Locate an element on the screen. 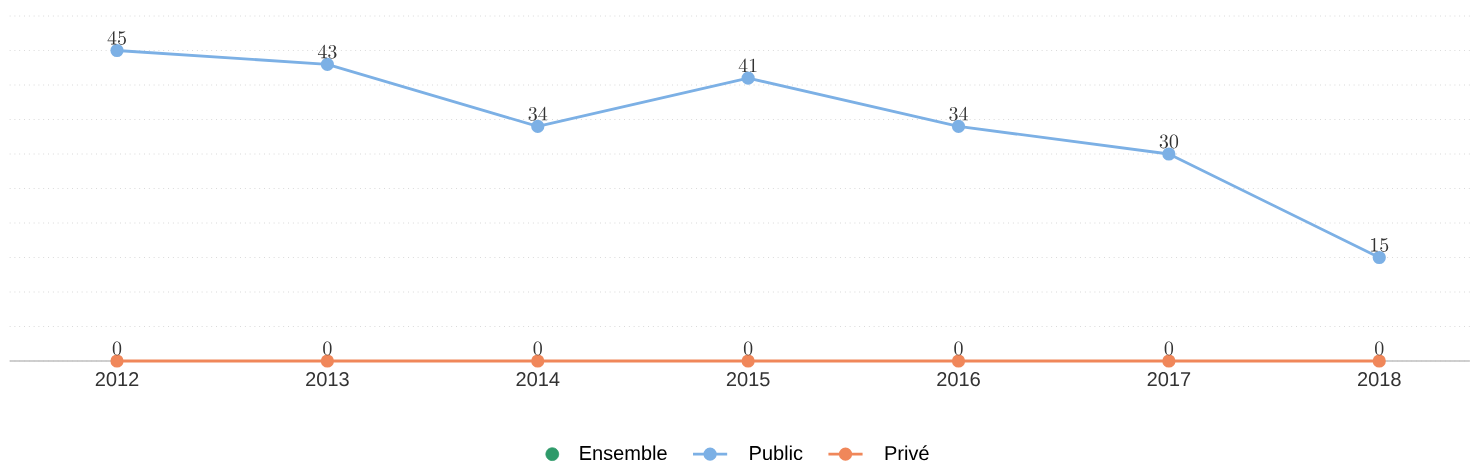 This screenshot has height=468, width=1480. legend-label: Privé is located at coordinates (907, 453).